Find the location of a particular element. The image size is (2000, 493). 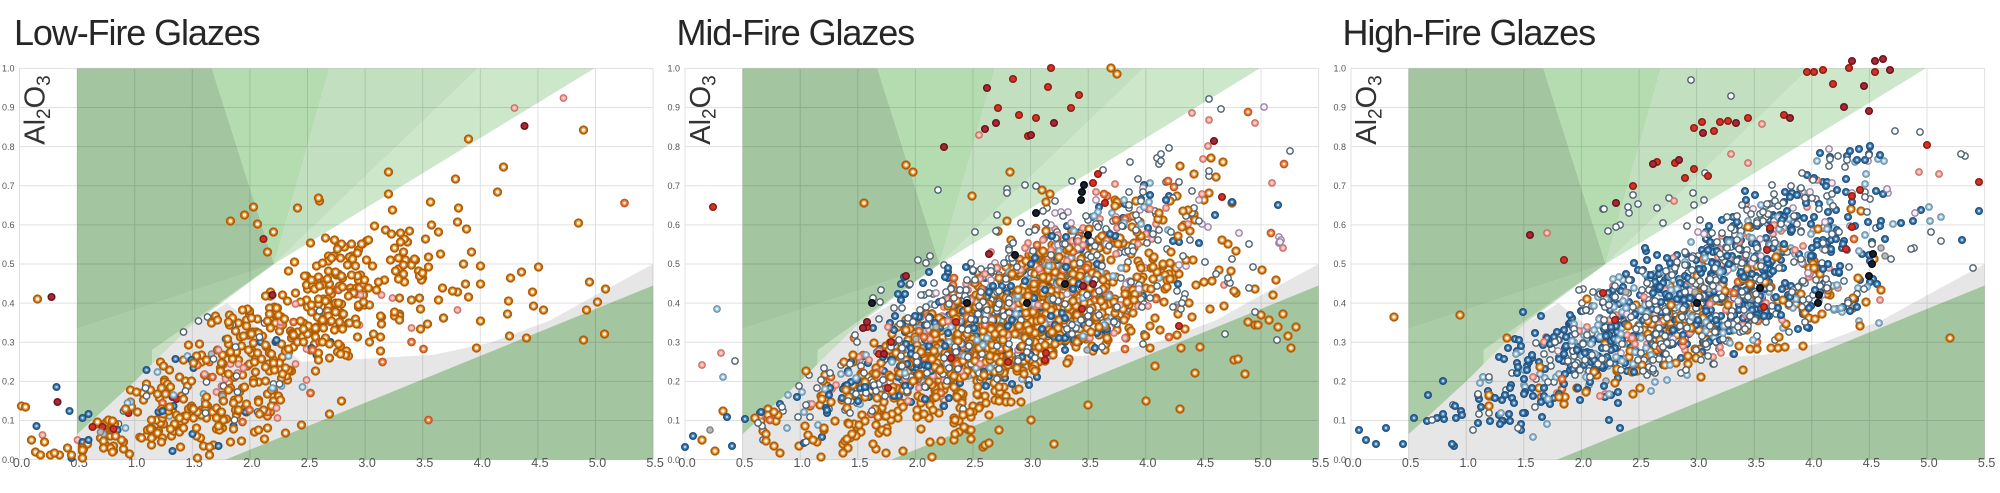

svg-text: Mid-Fire Glazes is located at coordinates (796, 32).